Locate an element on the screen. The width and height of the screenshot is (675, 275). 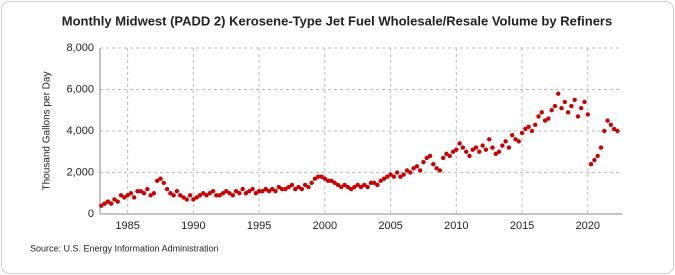
x-tick-label: 2010 is located at coordinates (456, 226).